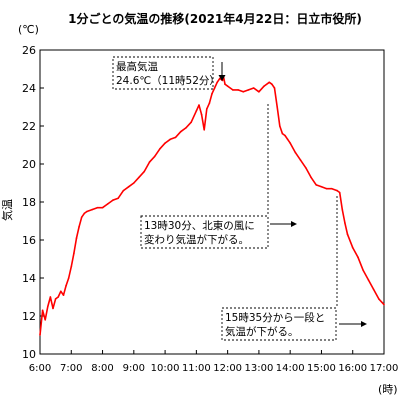  I want to click on annotation-drop-arrowhead, so click(364, 324).